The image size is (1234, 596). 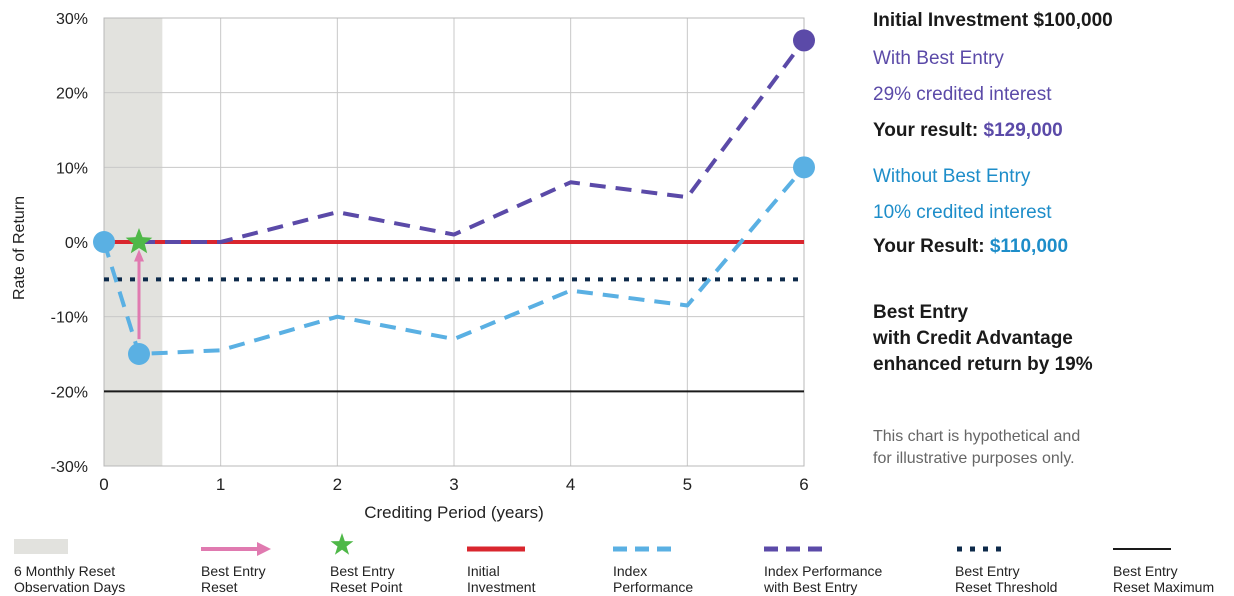 What do you see at coordinates (366, 587) in the screenshot?
I see `legend-label-line2: Reset Point` at bounding box center [366, 587].